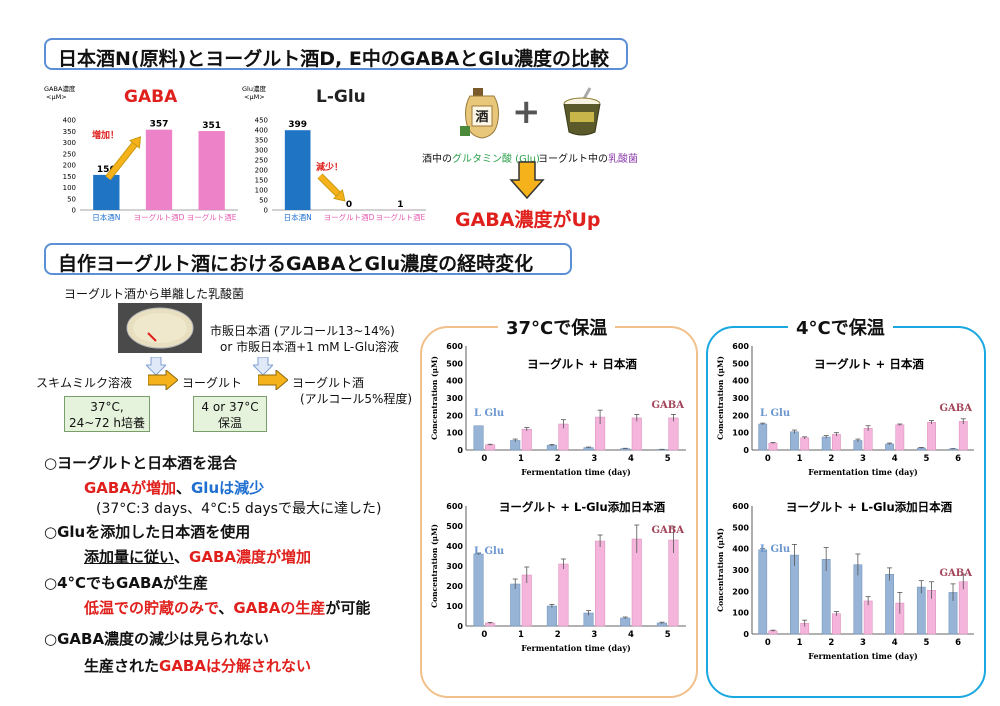 The height and width of the screenshot is (706, 1000). What do you see at coordinates (261, 121) in the screenshot?
I see `y-tick-label: 450` at bounding box center [261, 121].